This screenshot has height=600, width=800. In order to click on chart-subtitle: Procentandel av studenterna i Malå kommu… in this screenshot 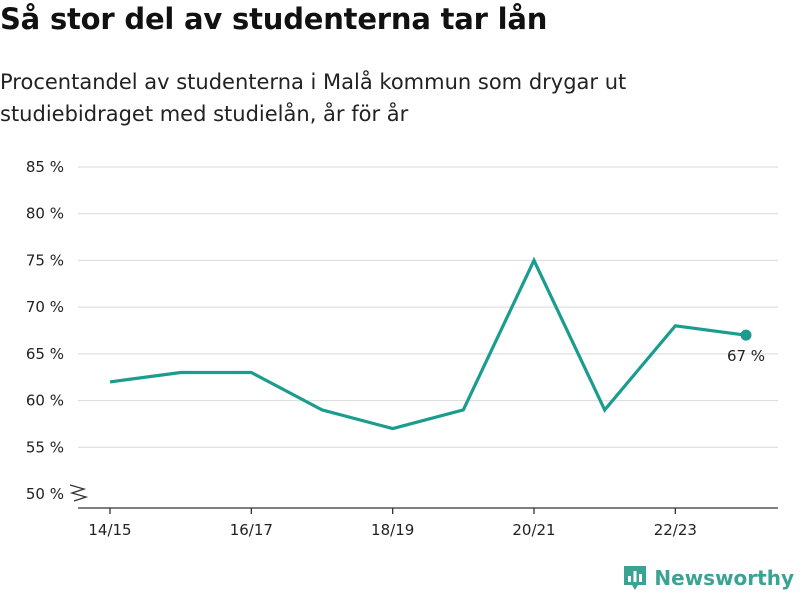, I will do `click(313, 98)`.